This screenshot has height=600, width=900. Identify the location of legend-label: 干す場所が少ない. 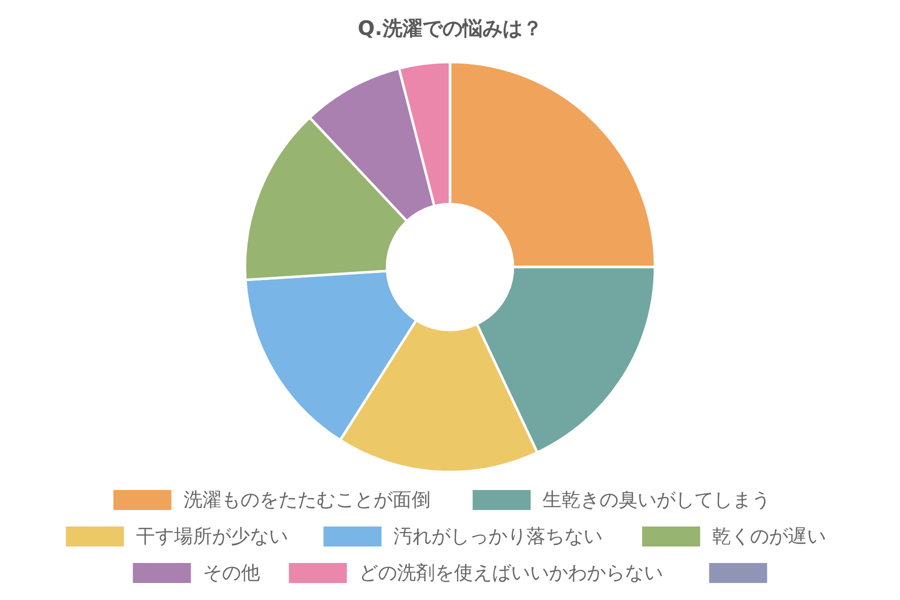
(212, 537).